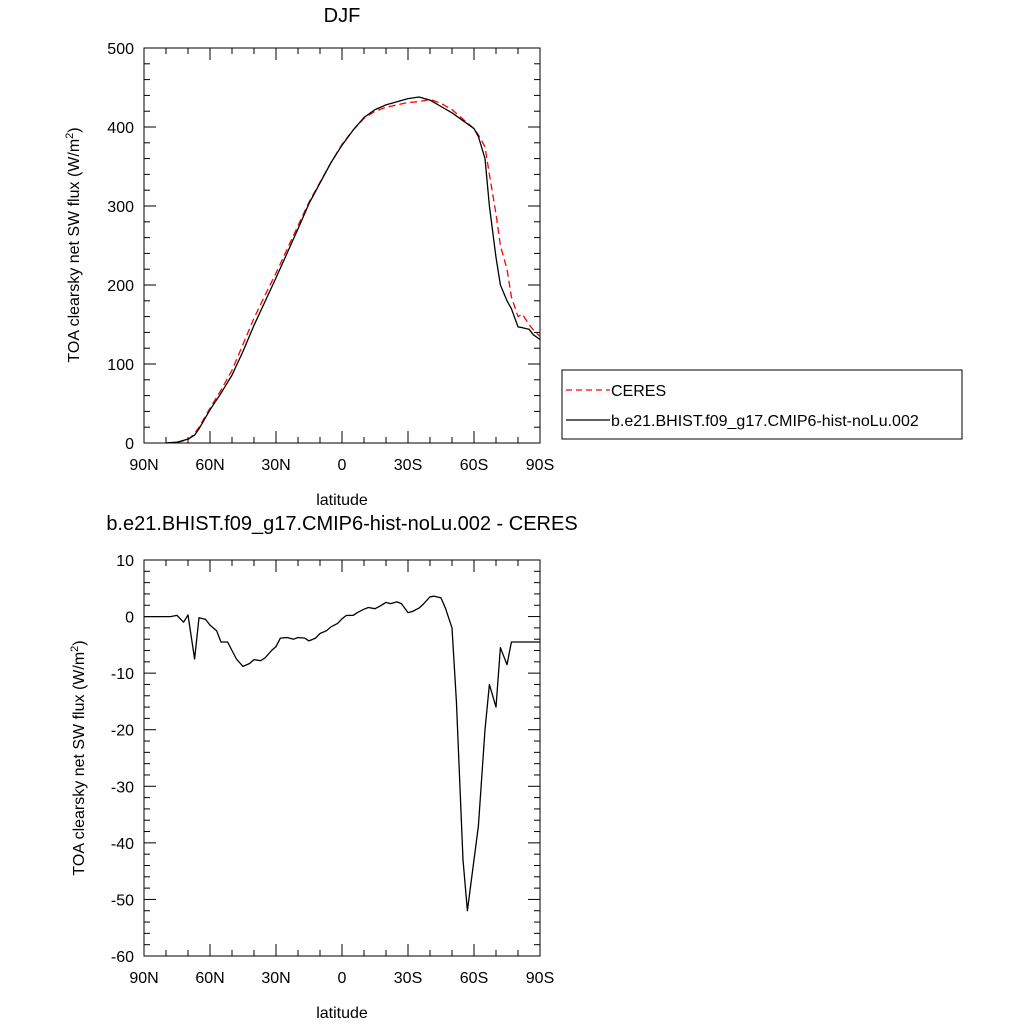 This screenshot has width=1024, height=1024. I want to click on chart-top-ylabel: TOA clearsky net SW flux (W/m2), so click(73, 244).